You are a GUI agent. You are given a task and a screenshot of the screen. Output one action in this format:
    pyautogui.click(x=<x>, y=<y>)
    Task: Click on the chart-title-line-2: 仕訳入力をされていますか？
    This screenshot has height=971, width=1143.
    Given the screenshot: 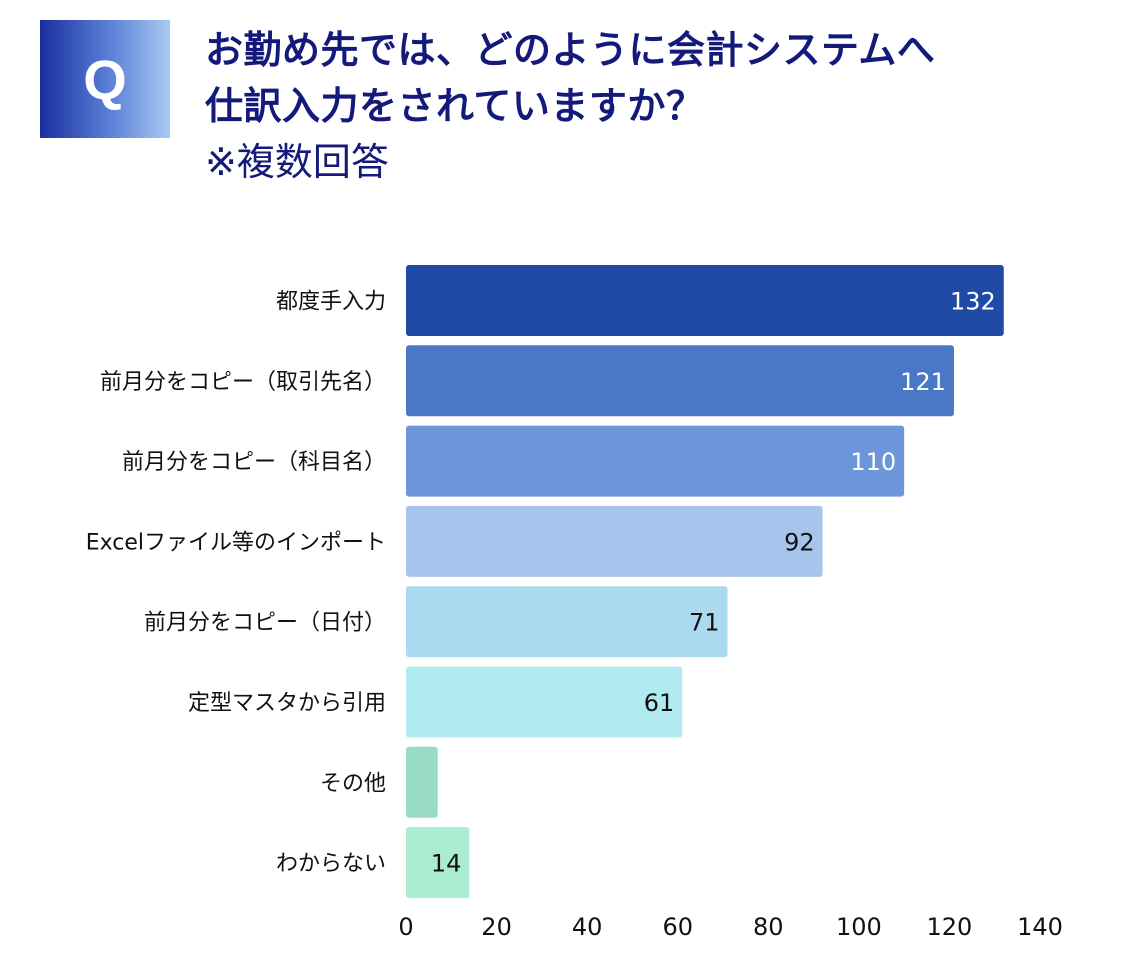 What is the action you would take?
    pyautogui.click(x=455, y=106)
    